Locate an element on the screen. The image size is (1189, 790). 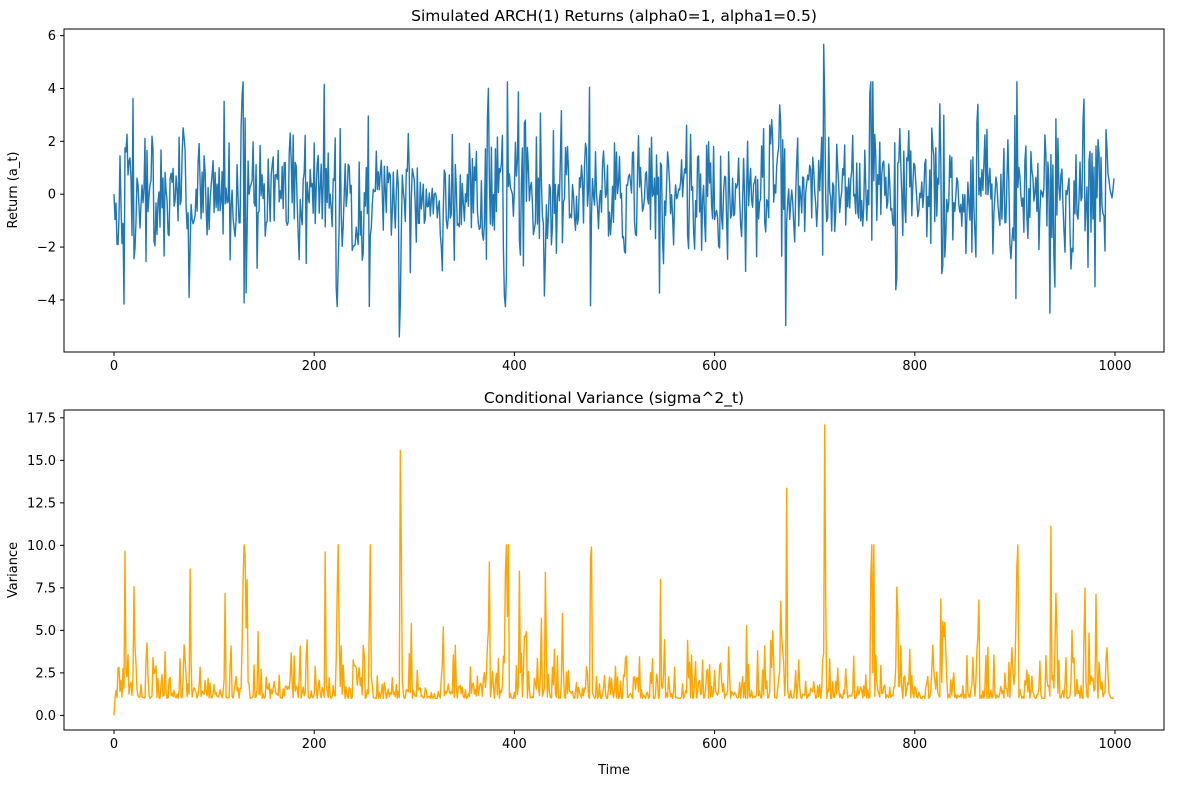
y-tick-label: 4 is located at coordinates (52, 89).